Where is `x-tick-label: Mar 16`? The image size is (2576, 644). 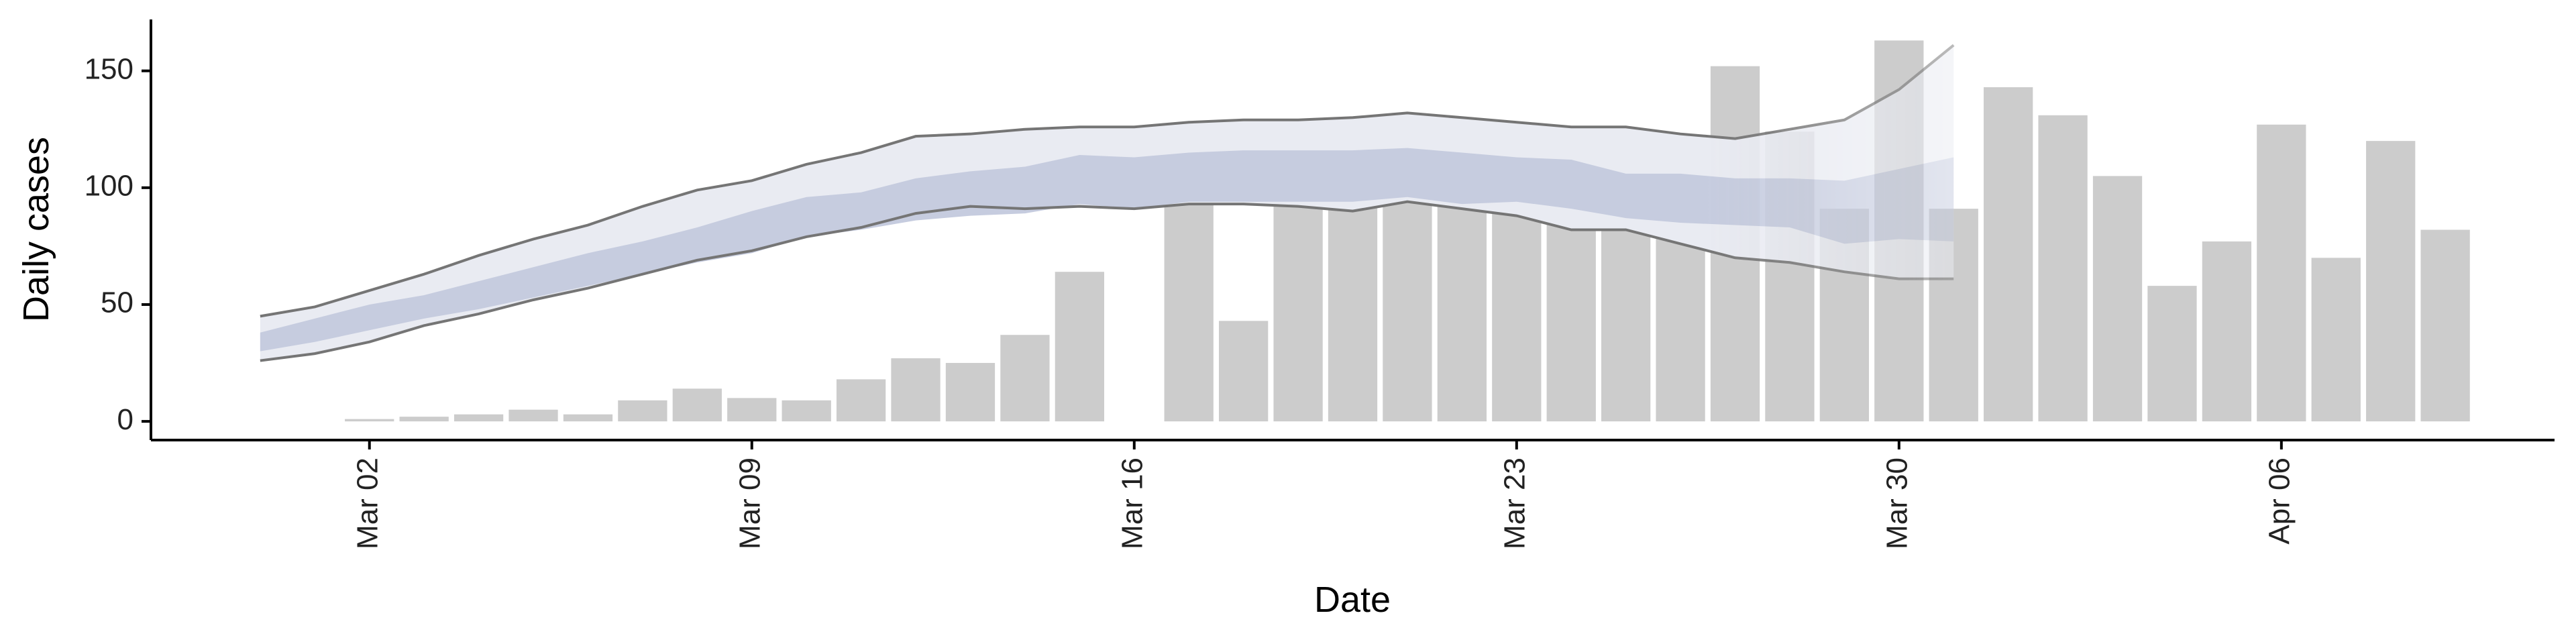 x-tick-label: Mar 16 is located at coordinates (1132, 503).